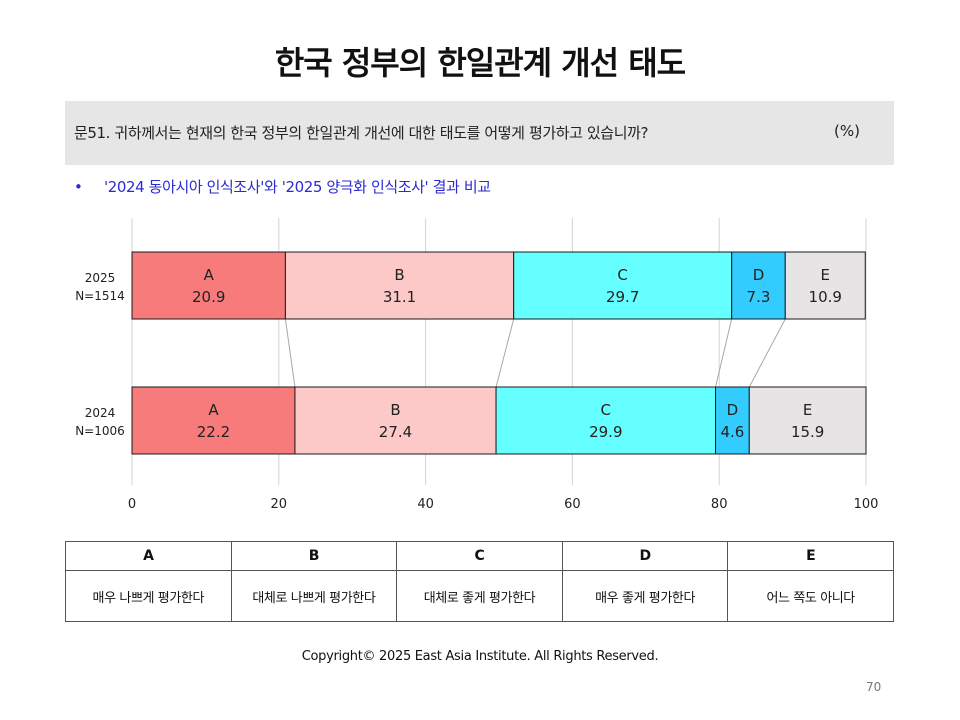 The image size is (960, 720). I want to click on legend-desc-d: 매우 좋게 평가한다, so click(645, 596).